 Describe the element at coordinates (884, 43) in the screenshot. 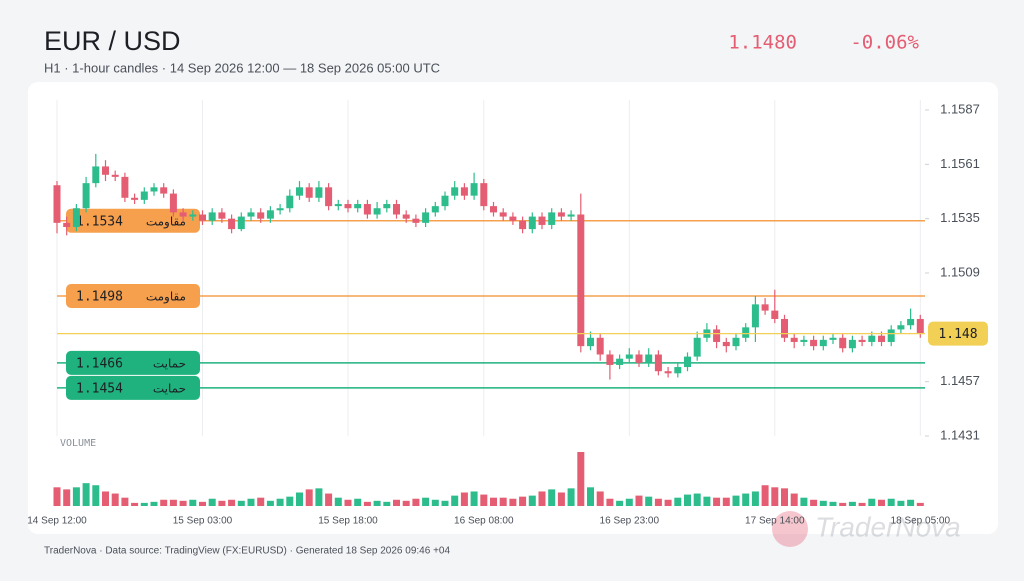

I see `change: -0.06%` at that location.